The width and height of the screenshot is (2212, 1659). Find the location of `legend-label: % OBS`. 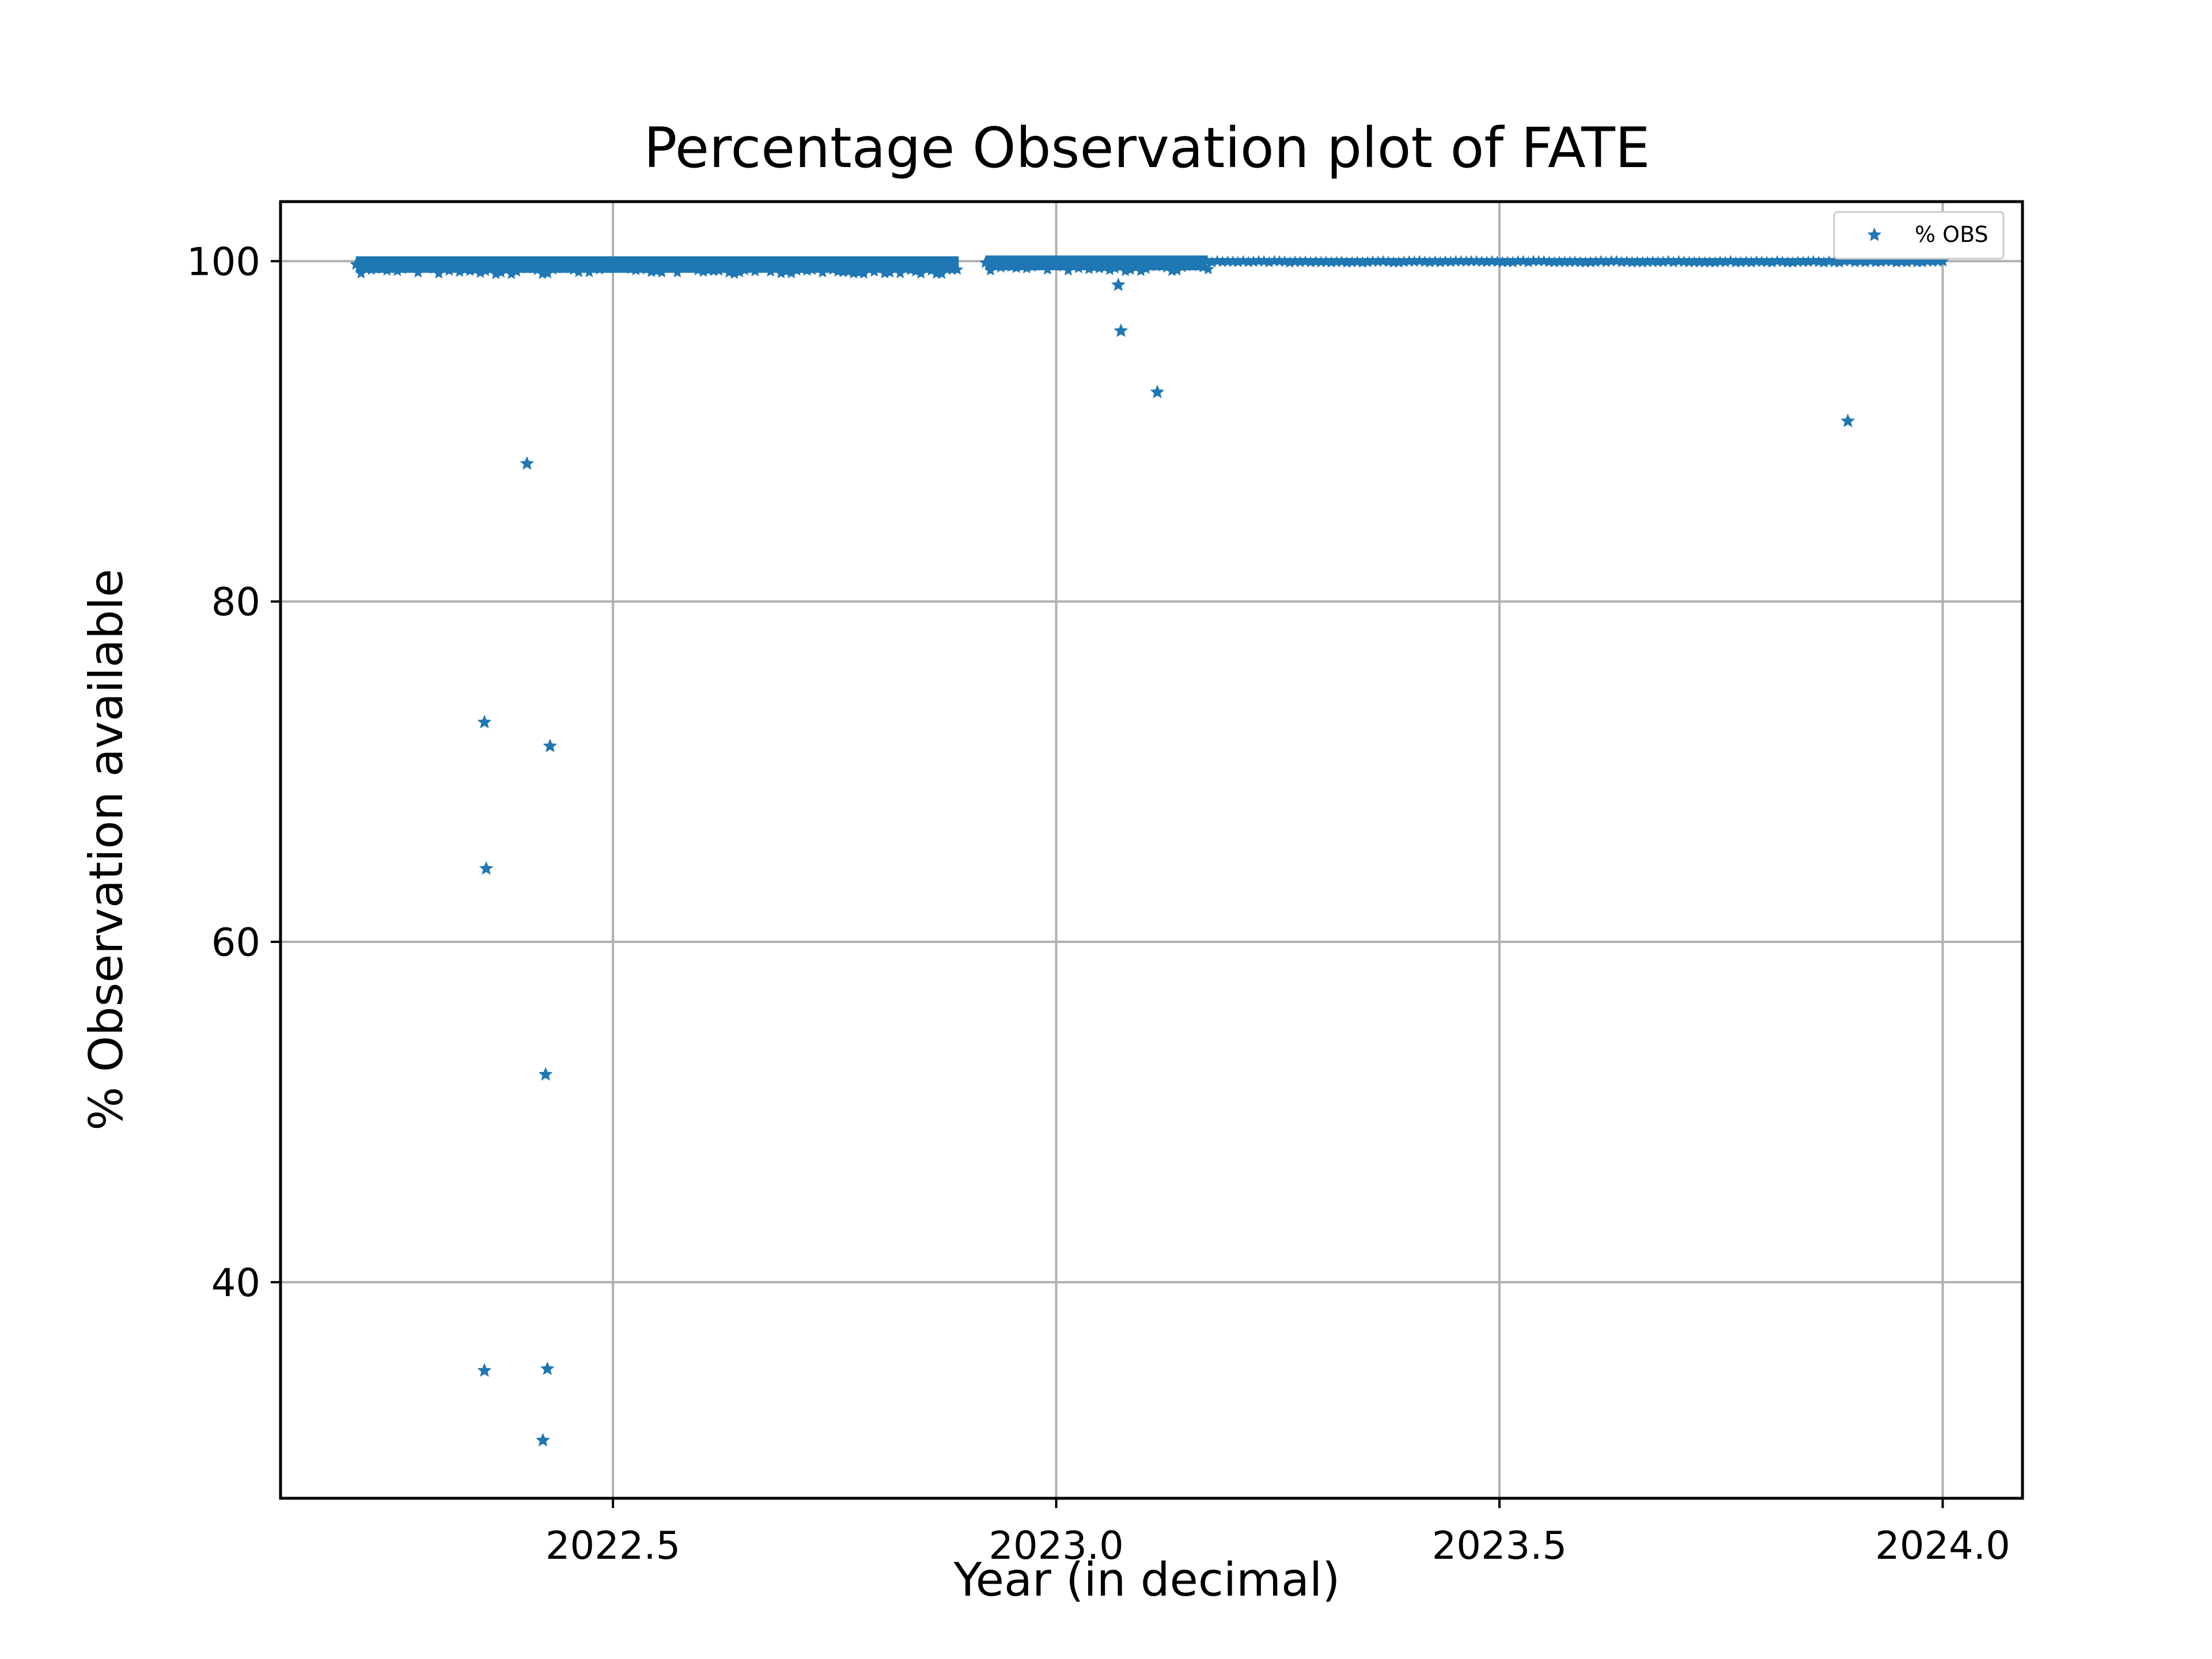

legend-label: % OBS is located at coordinates (1951, 234).